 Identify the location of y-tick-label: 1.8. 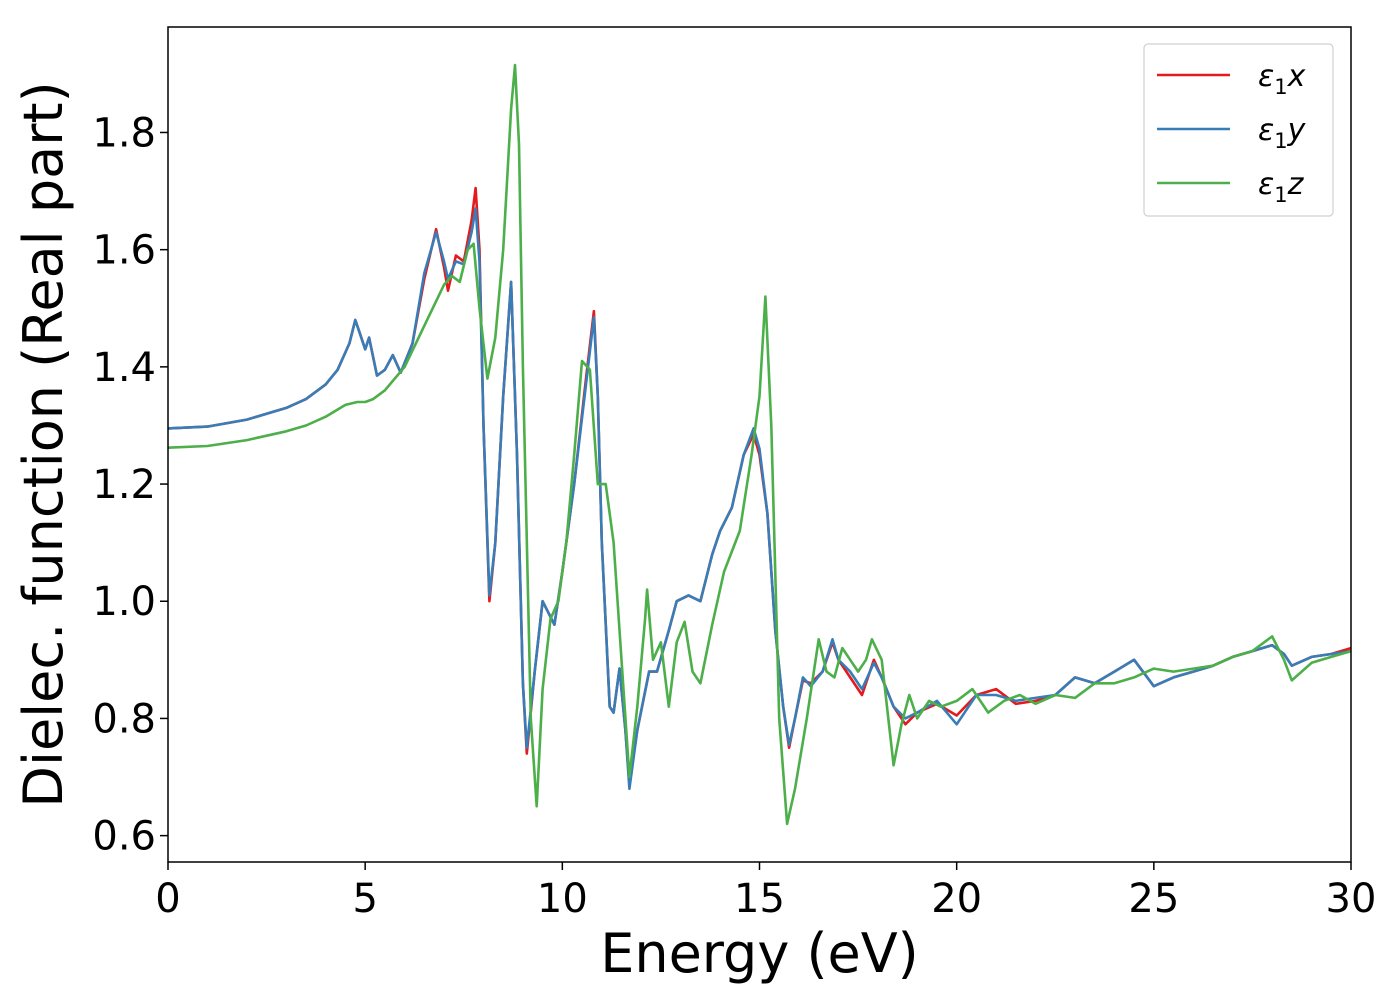
(124, 133).